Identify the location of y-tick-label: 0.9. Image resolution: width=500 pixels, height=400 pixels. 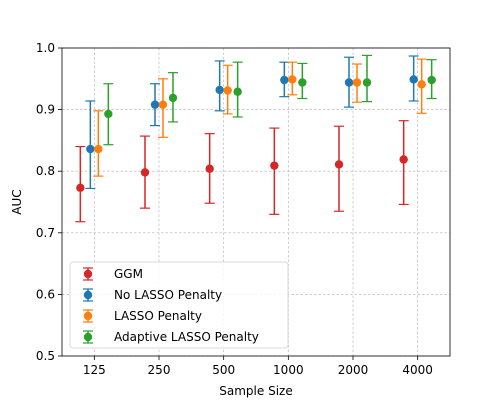
(45, 110).